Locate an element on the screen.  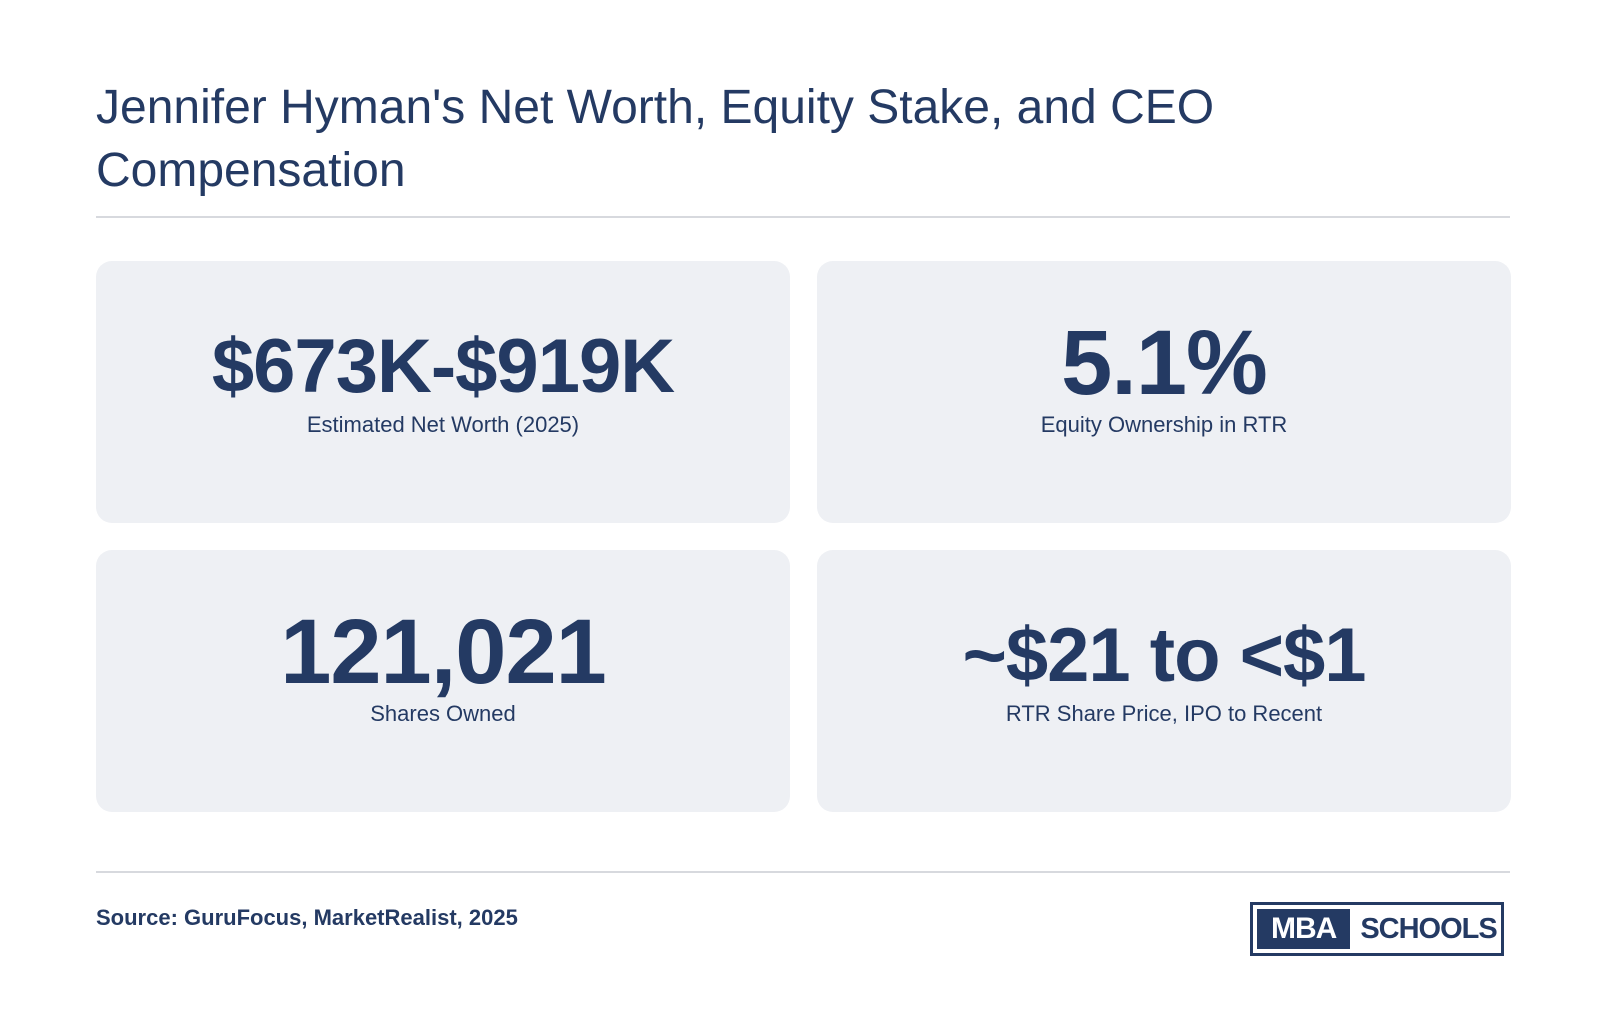
stat-label: RTR Share Price, IPO to Recent is located at coordinates (1164, 713).